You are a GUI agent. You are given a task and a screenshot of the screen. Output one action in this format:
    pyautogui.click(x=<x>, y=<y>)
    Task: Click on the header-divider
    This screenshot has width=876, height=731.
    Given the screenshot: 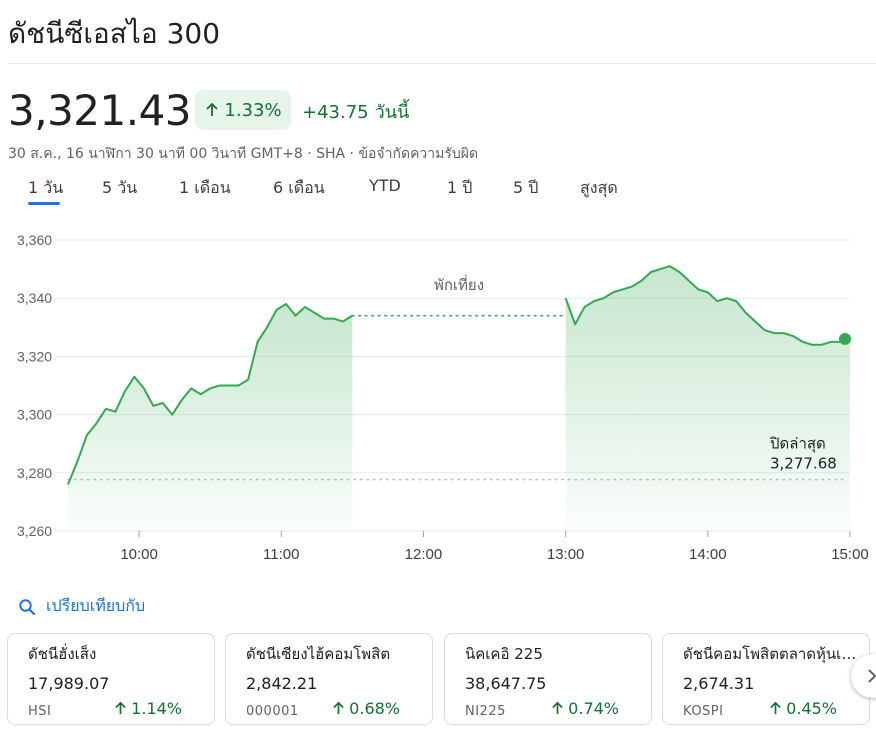 What is the action you would take?
    pyautogui.click(x=442, y=63)
    